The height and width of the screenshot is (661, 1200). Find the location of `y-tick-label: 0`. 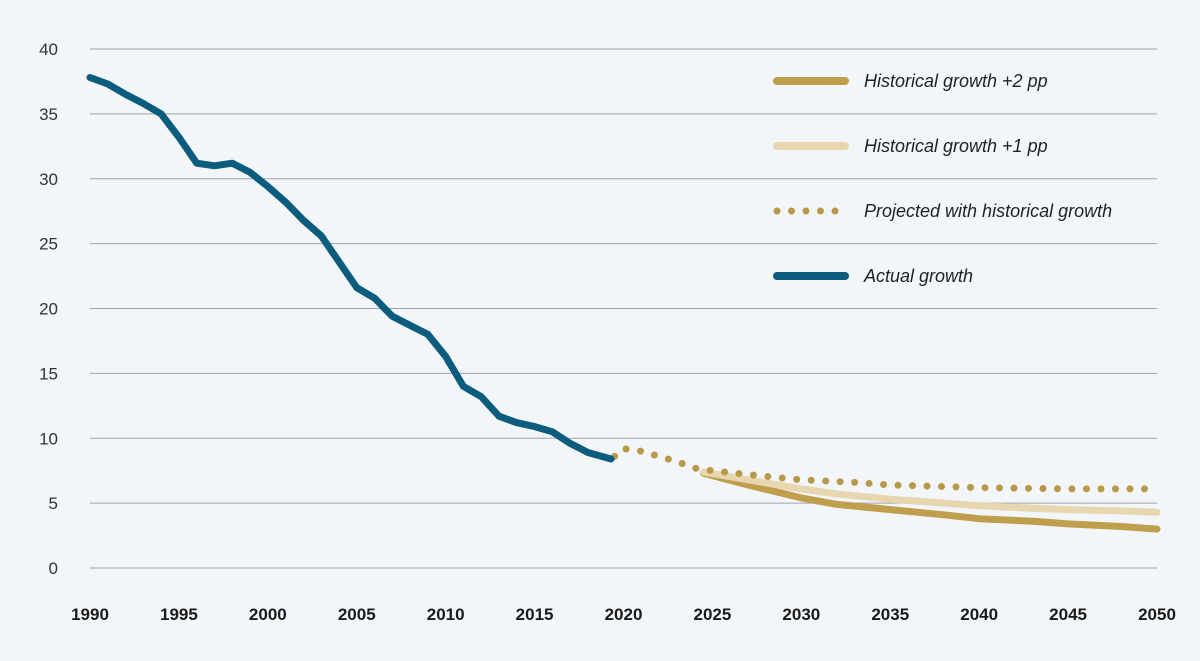

y-tick-label: 0 is located at coordinates (53, 568).